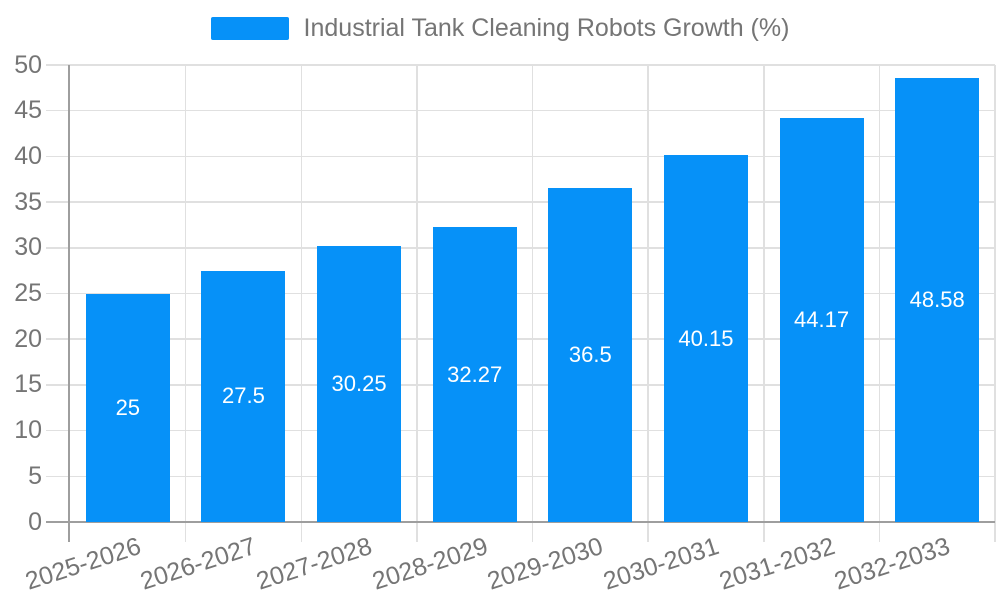 This screenshot has height=600, width=1000. I want to click on y-axis-tick-label: 35, so click(28, 201).